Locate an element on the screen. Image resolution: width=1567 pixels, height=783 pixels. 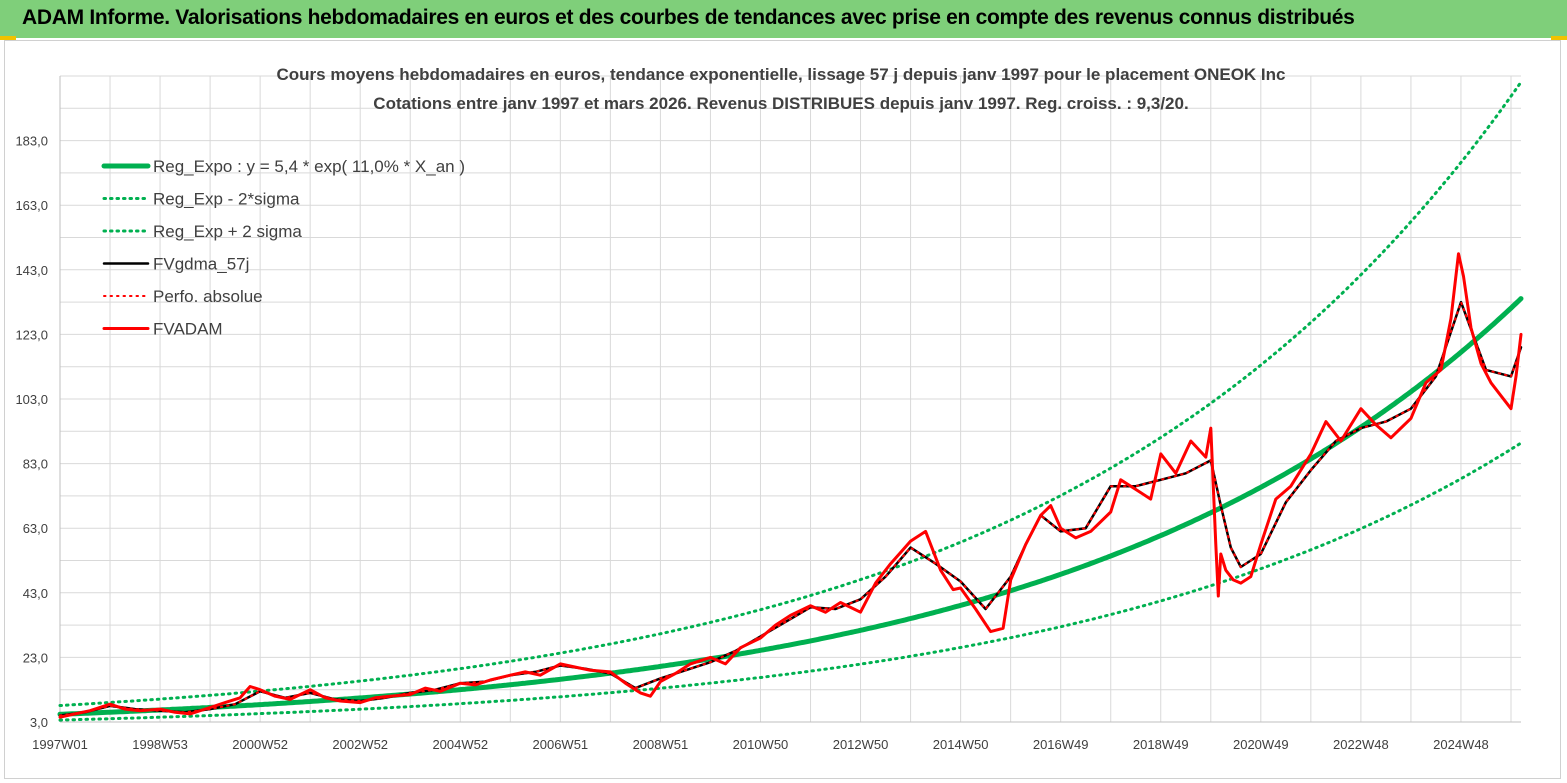
x-tick-label: 2014W50 is located at coordinates (961, 744).